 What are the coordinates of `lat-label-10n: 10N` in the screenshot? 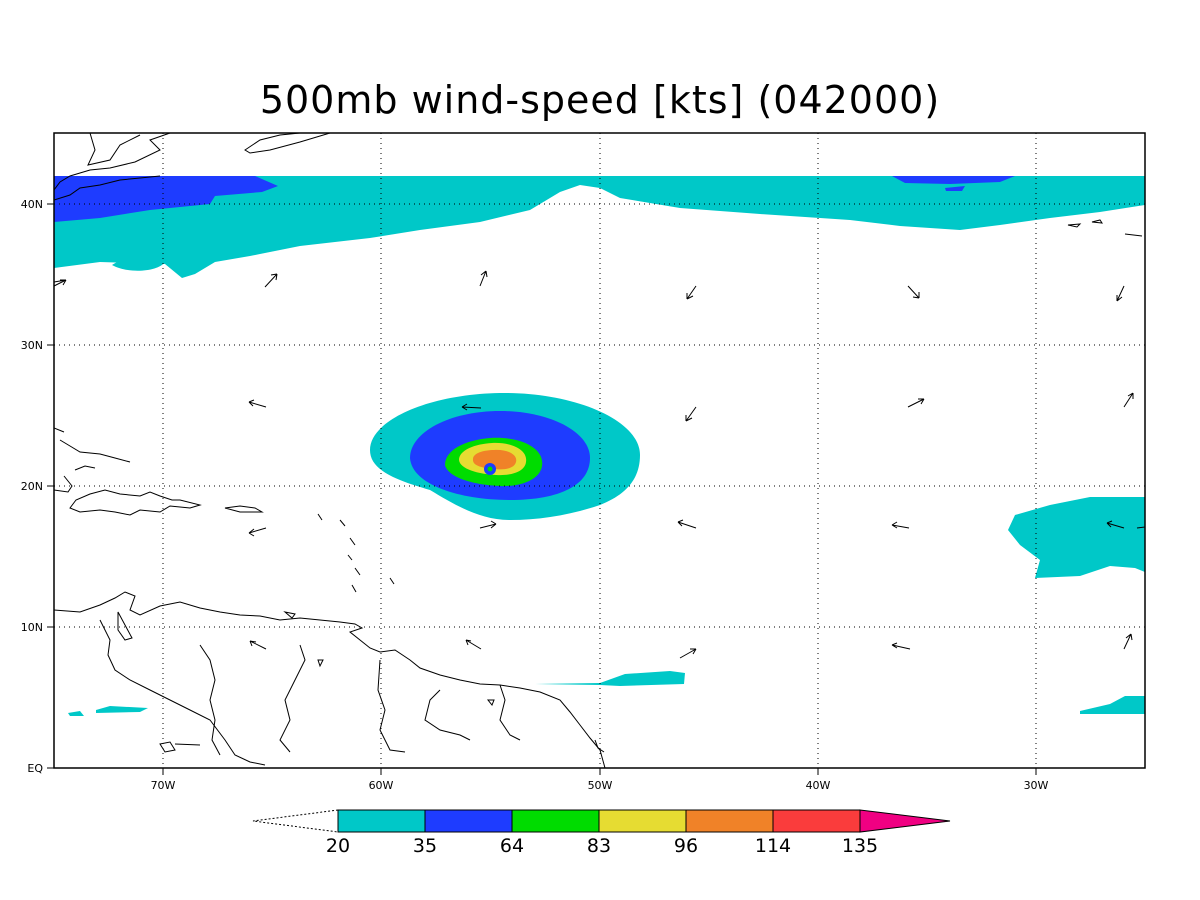 It's located at (32, 627).